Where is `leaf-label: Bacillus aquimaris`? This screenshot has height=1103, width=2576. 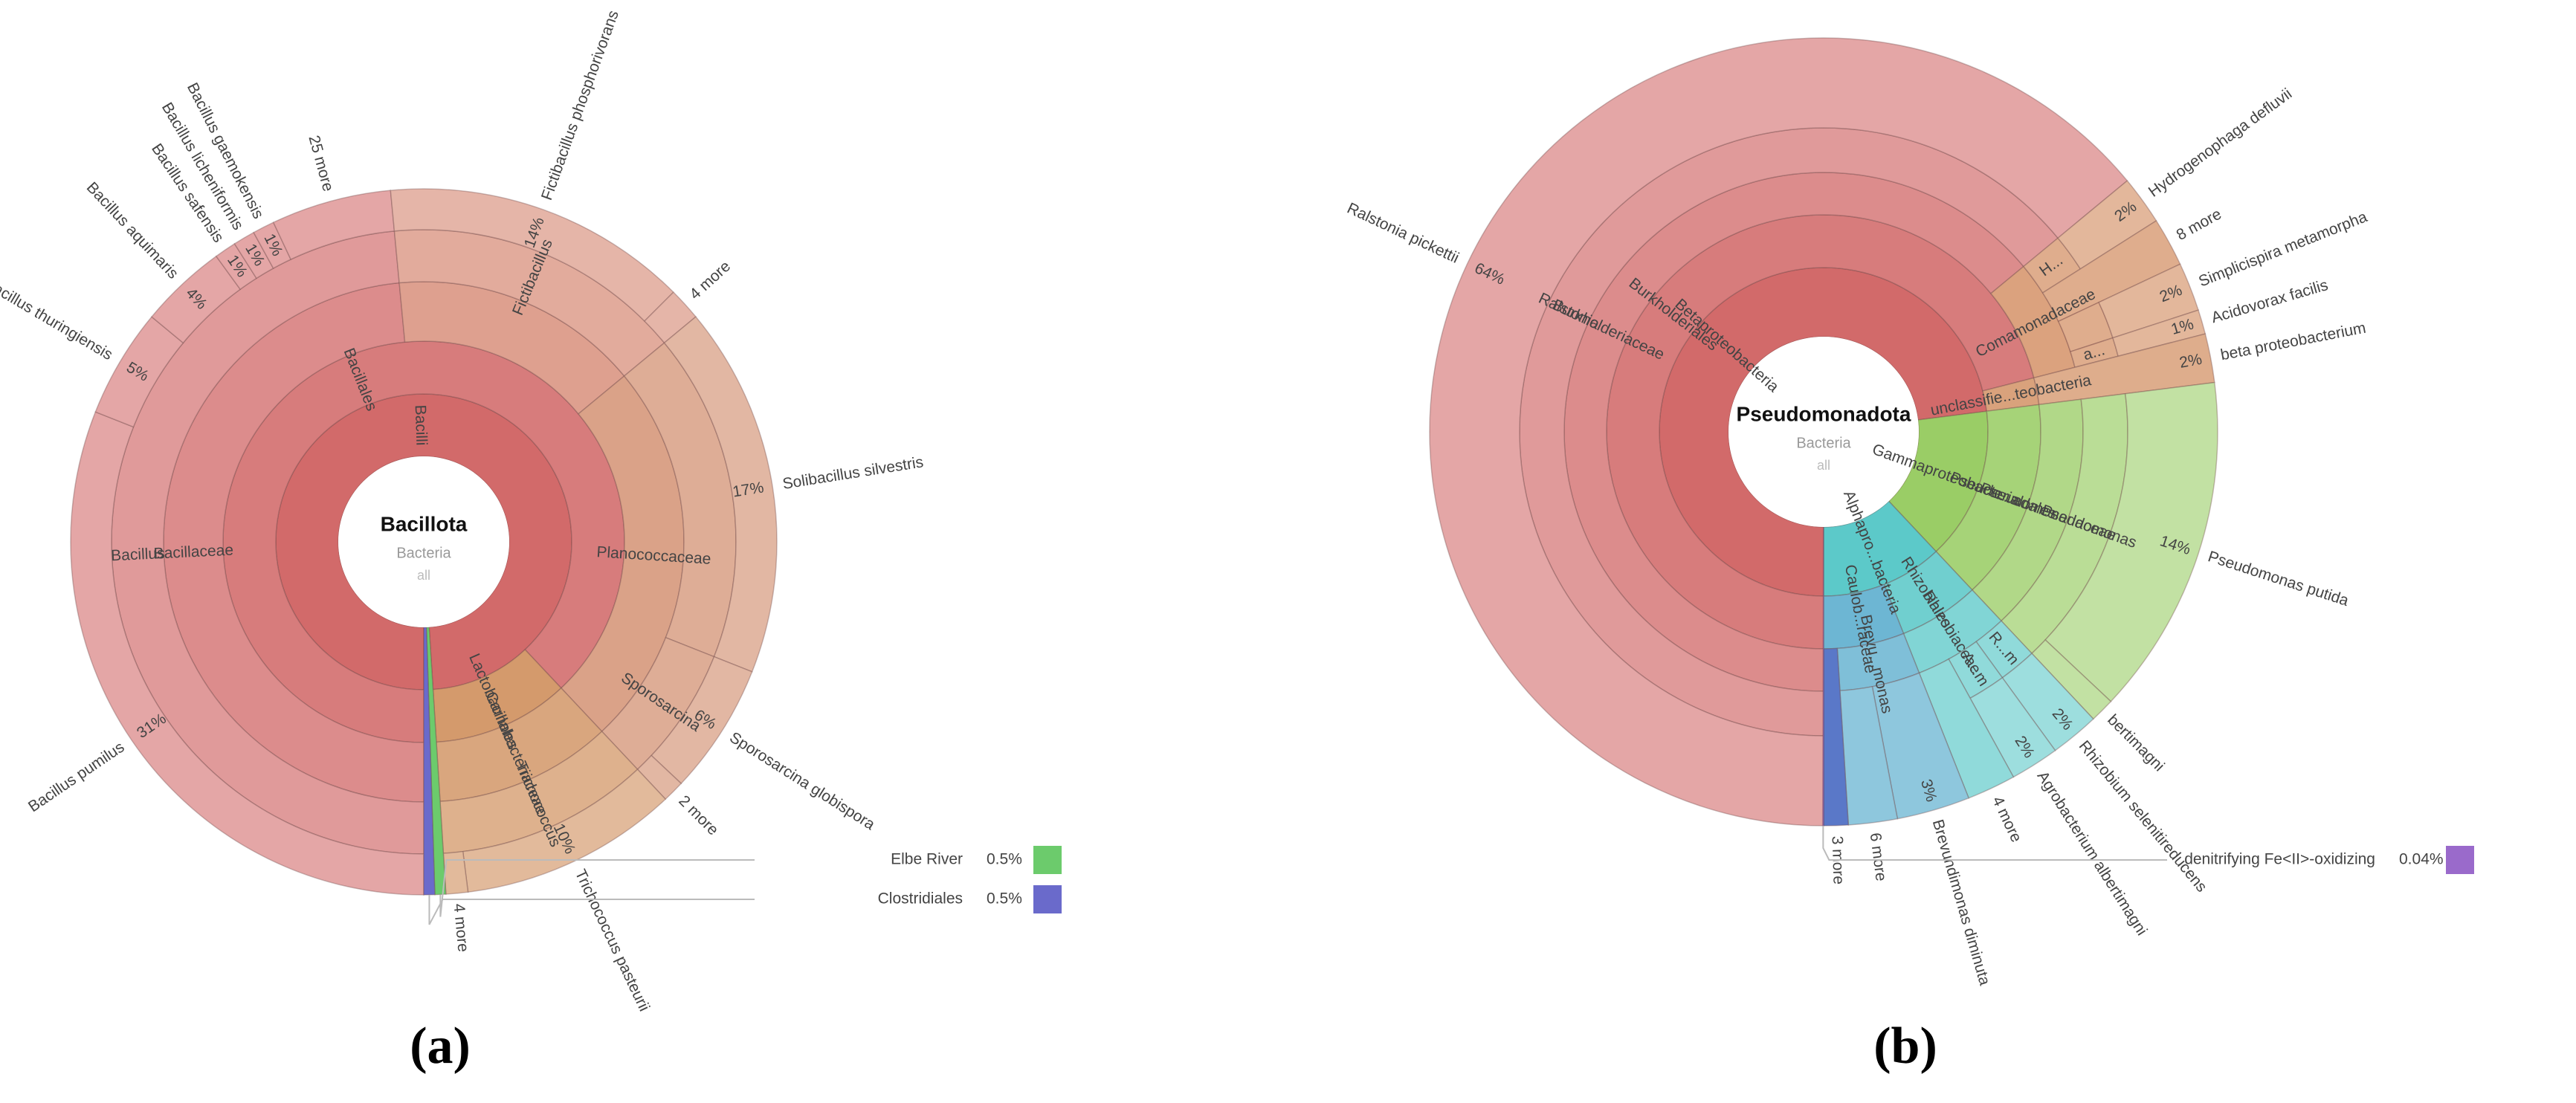 leaf-label: Bacillus aquimaris is located at coordinates (132, 230).